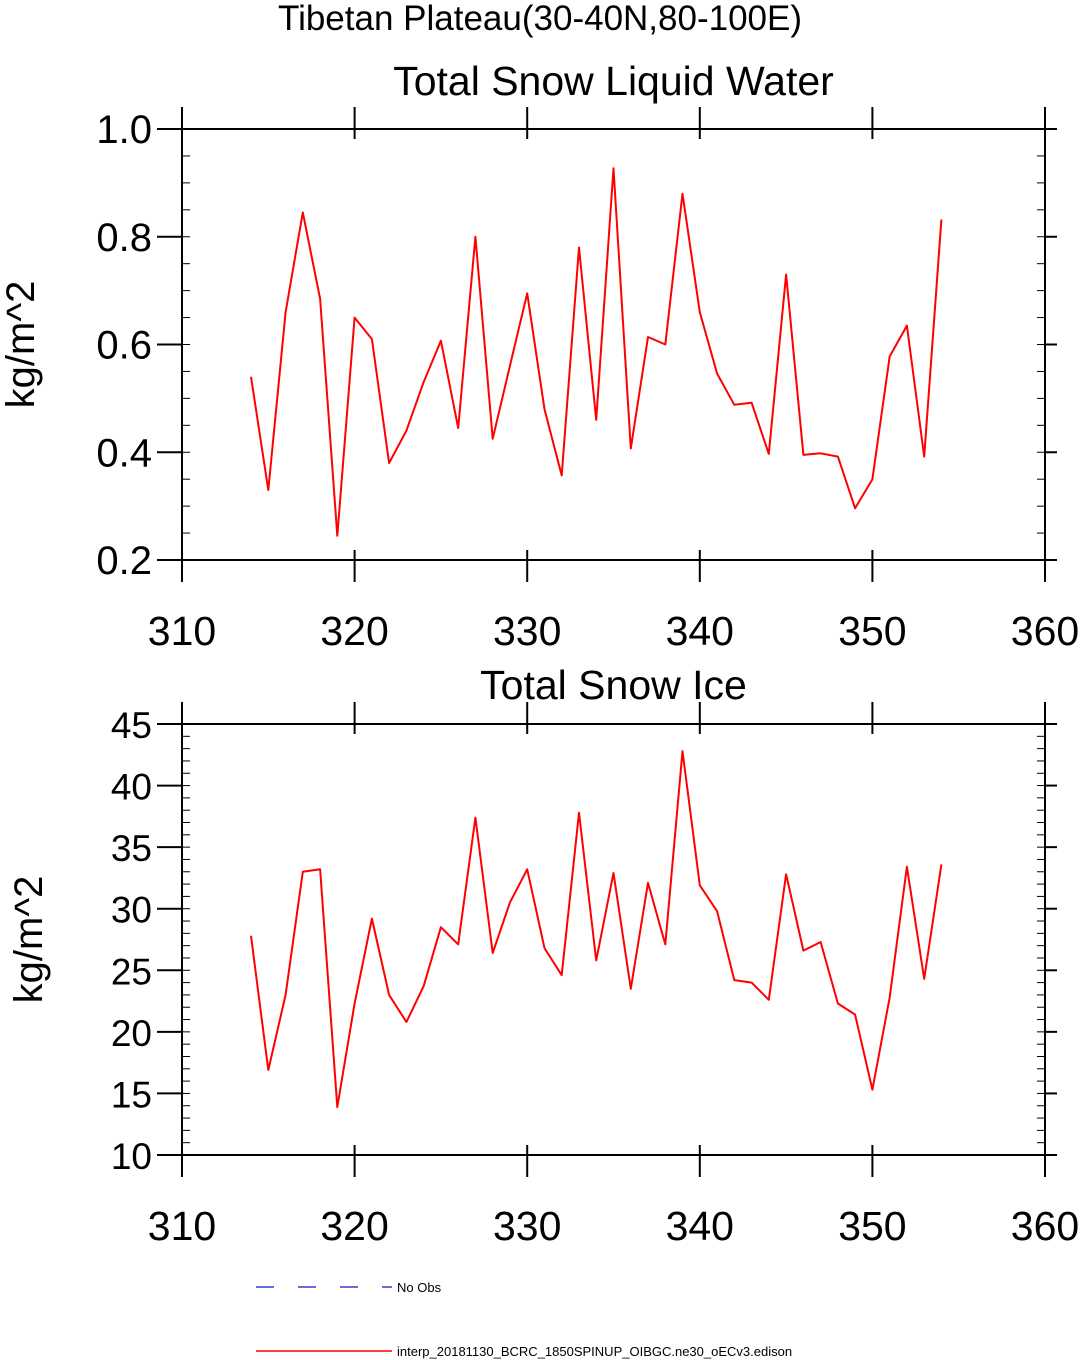 The width and height of the screenshot is (1080, 1360). I want to click on y-tick-label: 30, so click(131, 910).